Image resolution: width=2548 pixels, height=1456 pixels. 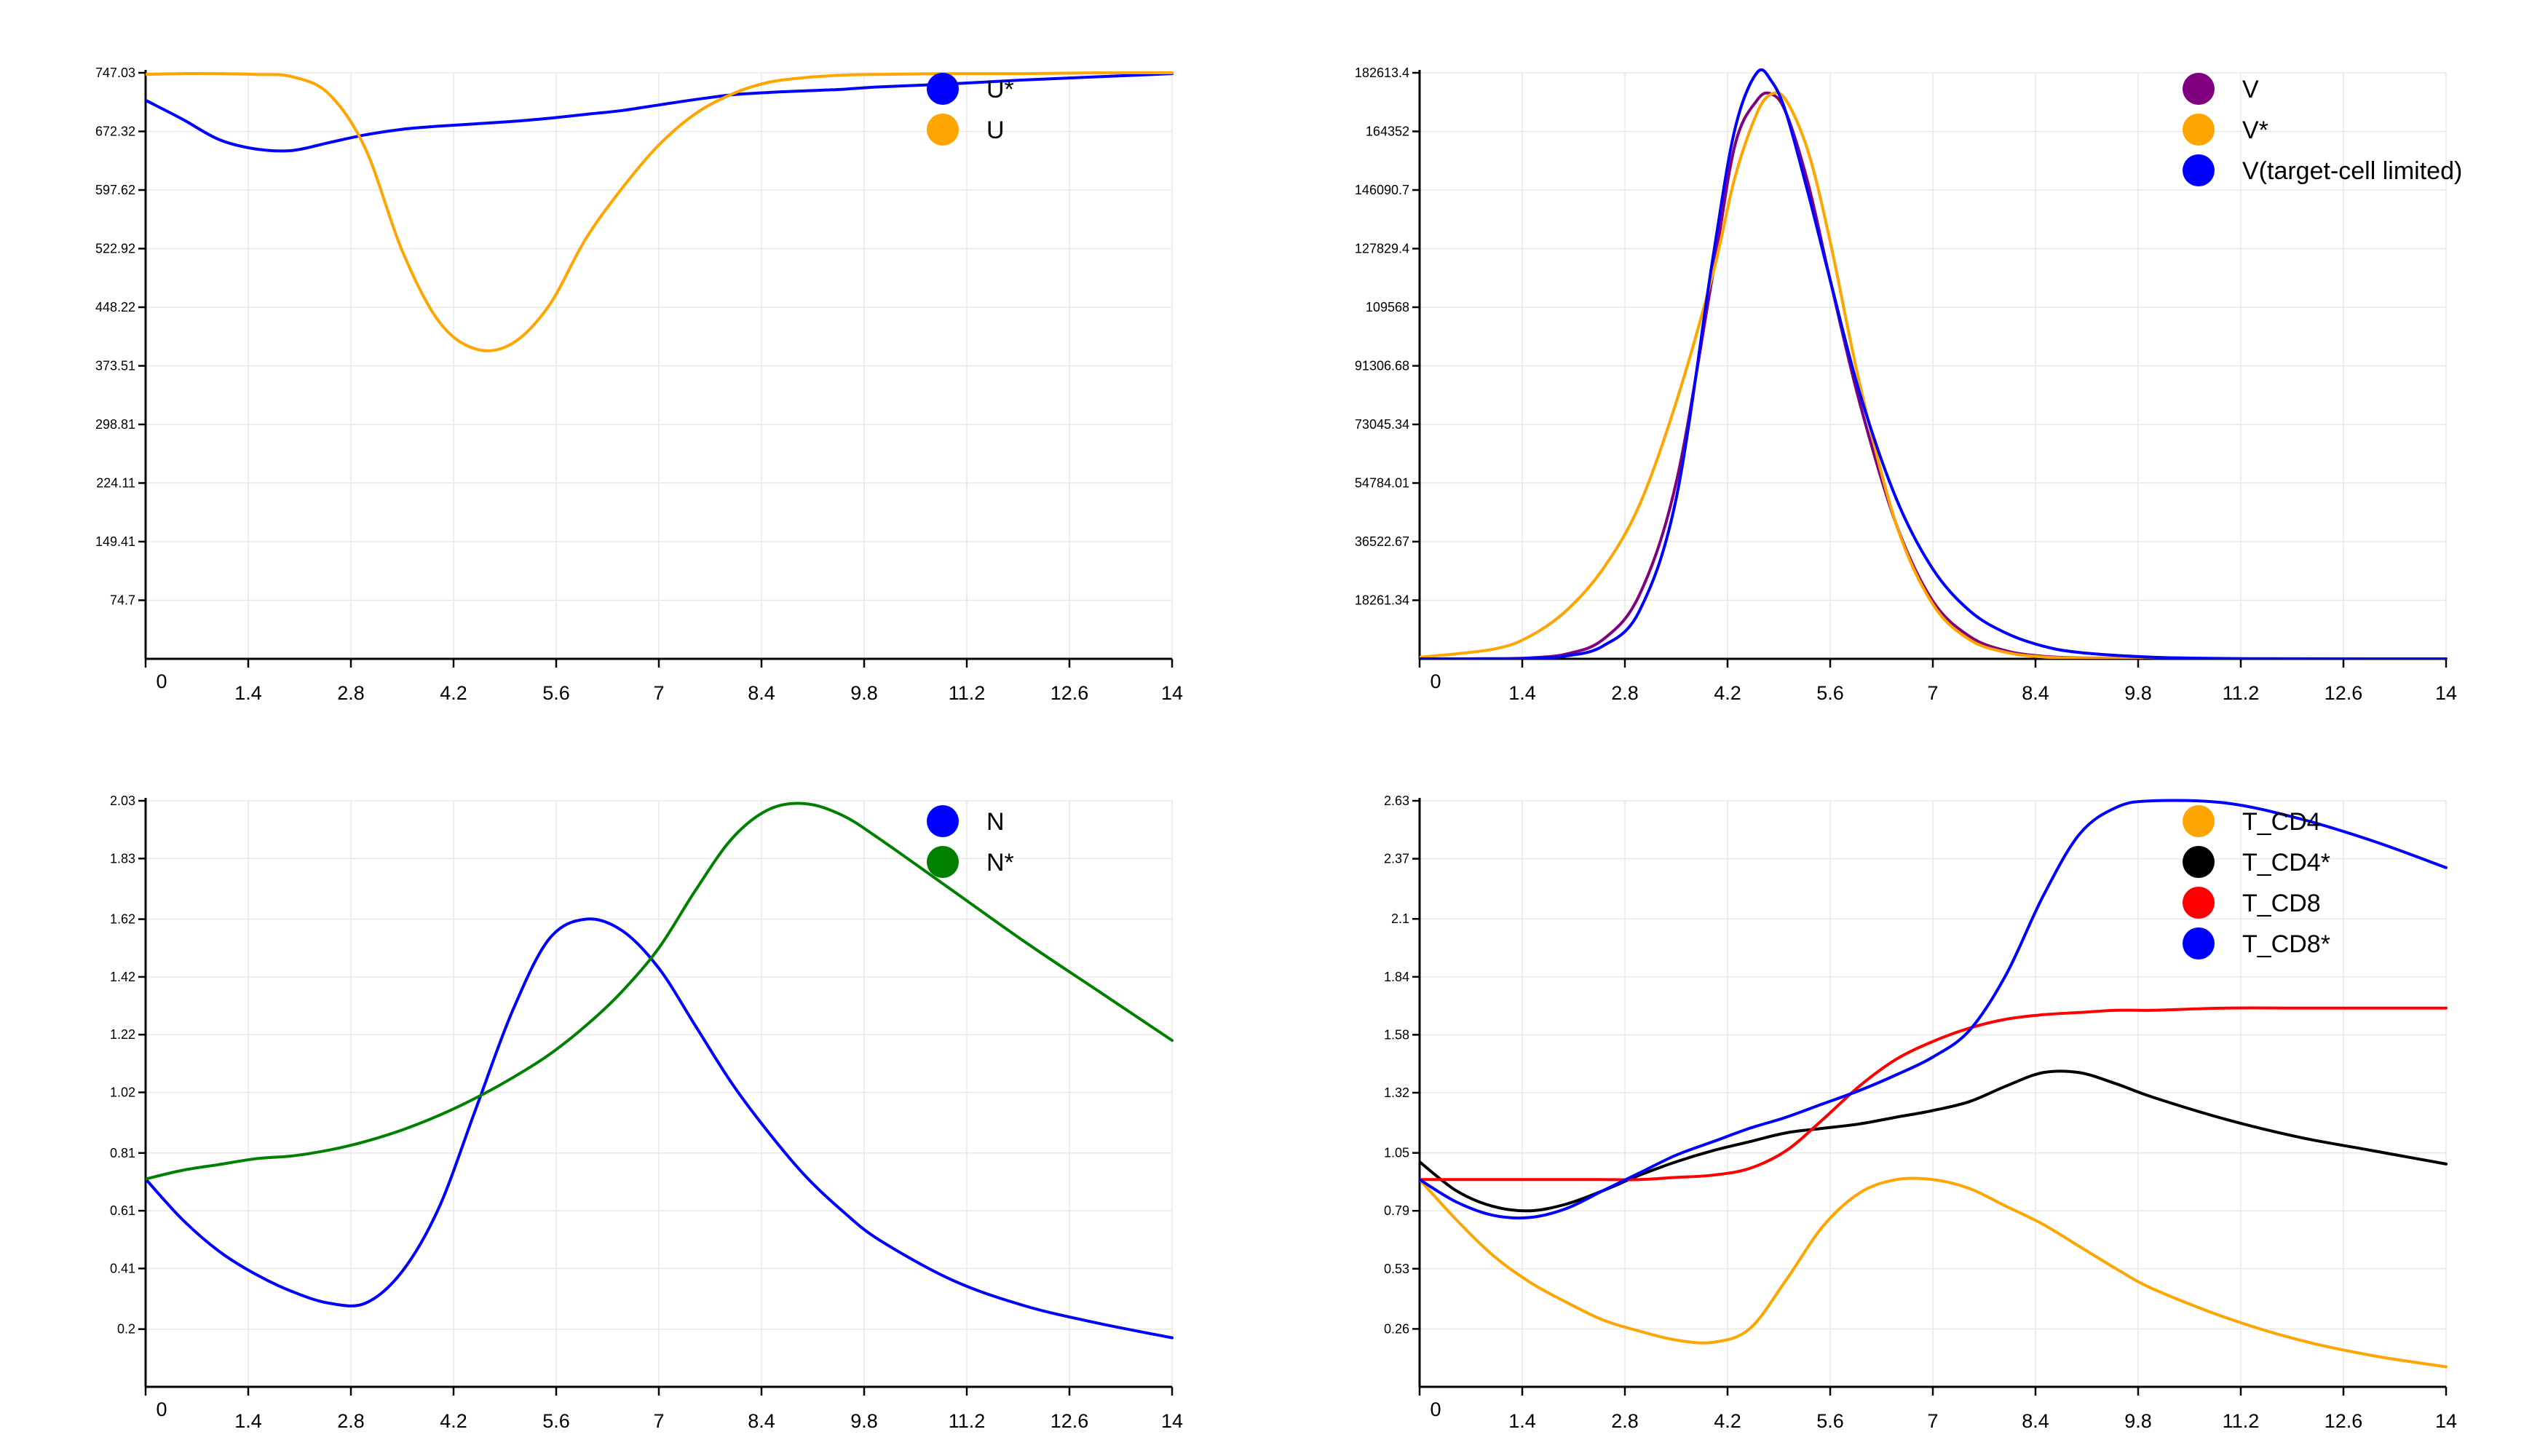 I want to click on legend: V V* V(target-cell limited), so click(x=2322, y=129).